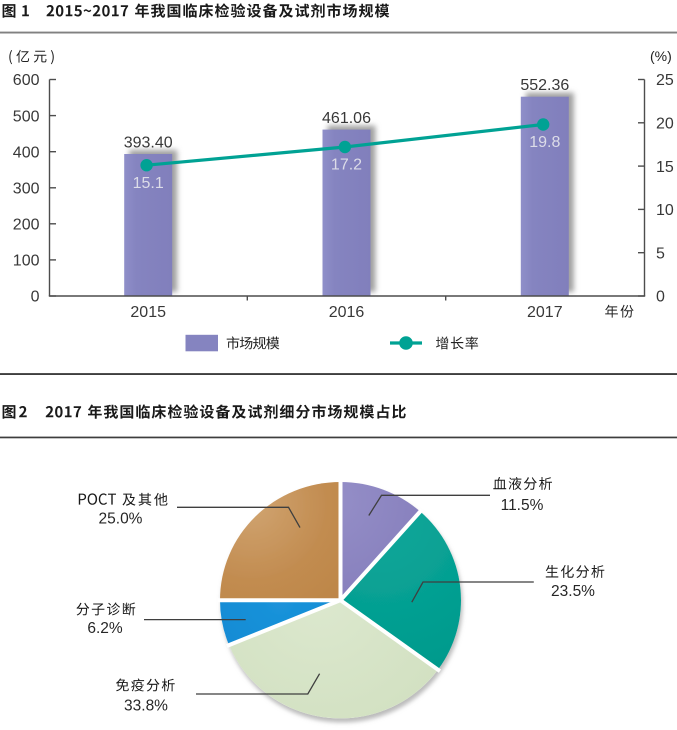 This screenshot has width=677, height=730. I want to click on svg-text: 19.8, so click(544, 142).